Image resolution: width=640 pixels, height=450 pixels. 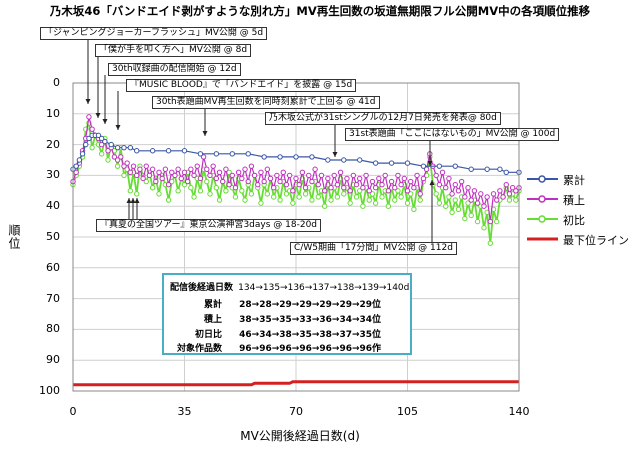 What do you see at coordinates (53, 144) in the screenshot?
I see `y-tick-label: 20` at bounding box center [53, 144].